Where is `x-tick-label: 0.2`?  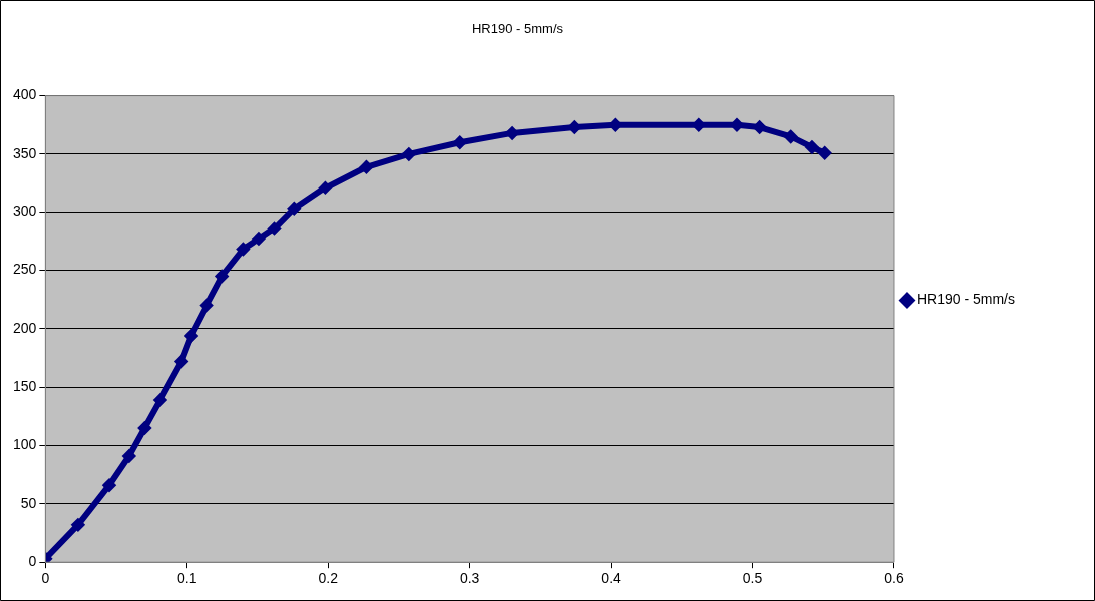
x-tick-label: 0.2 is located at coordinates (328, 578).